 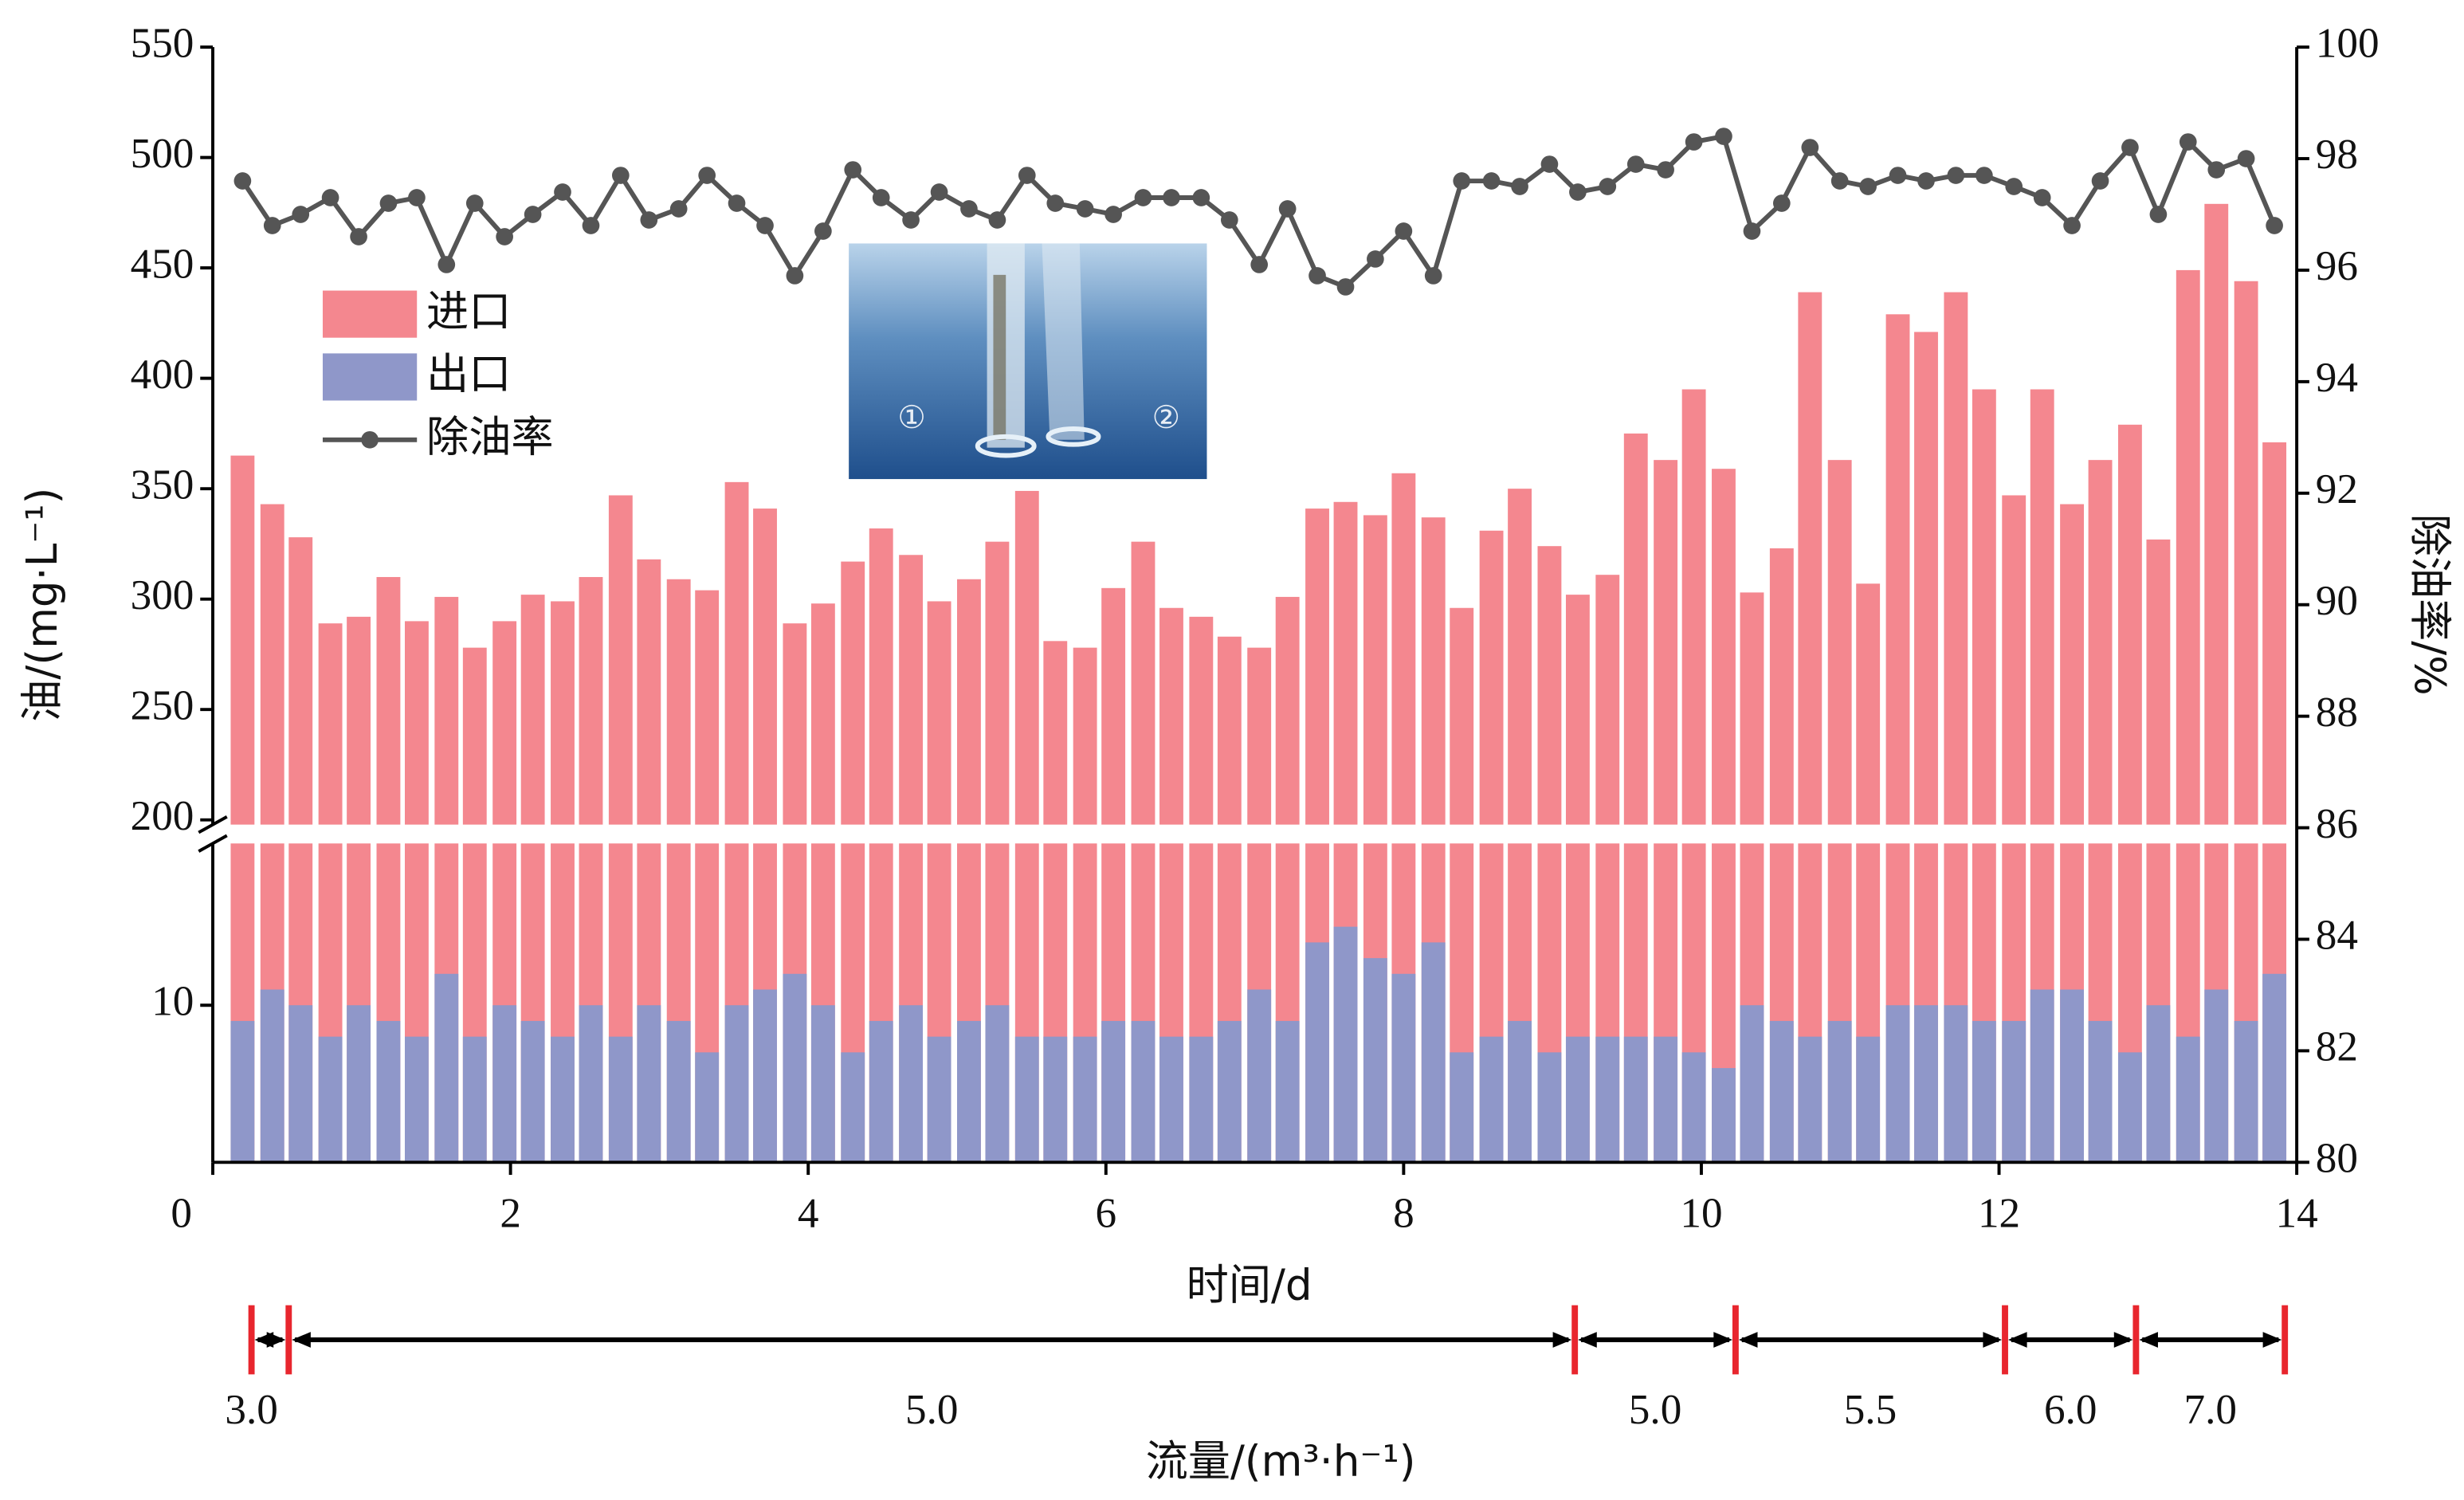 I want to click on flow-value: 3.0, so click(x=251, y=1409).